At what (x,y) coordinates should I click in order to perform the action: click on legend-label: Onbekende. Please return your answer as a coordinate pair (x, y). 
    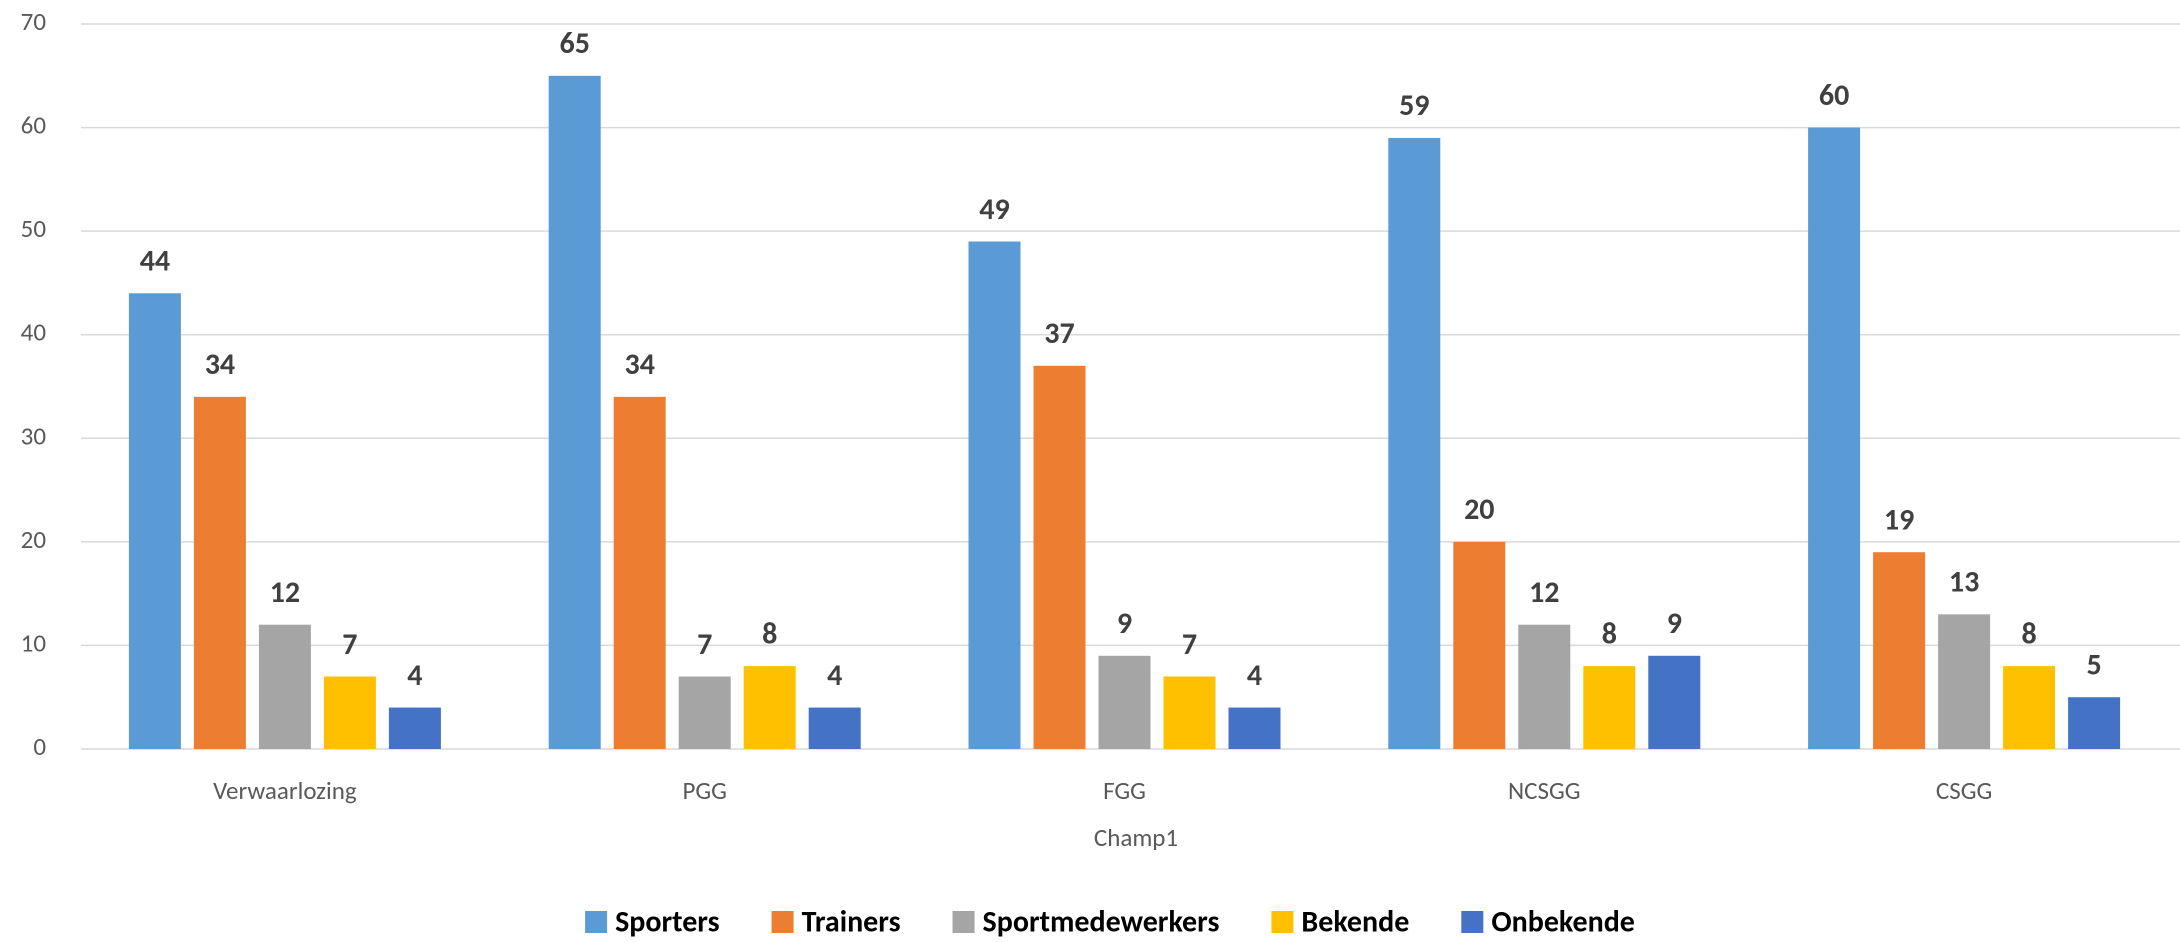
    Looking at the image, I should click on (1563, 921).